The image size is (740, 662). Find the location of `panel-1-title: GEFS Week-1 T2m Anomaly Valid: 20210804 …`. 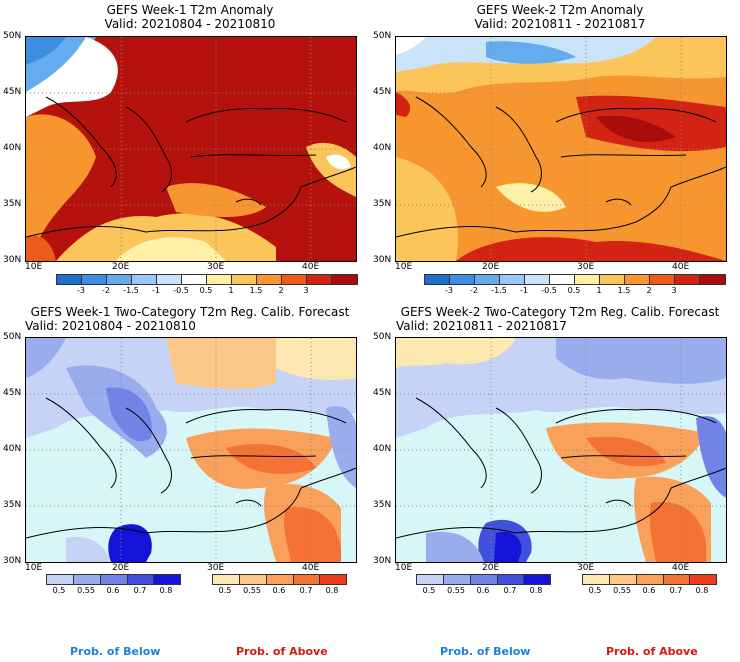

panel-1-title: GEFS Week-1 T2m Anomaly Valid: 20210804 … is located at coordinates (190, 17).